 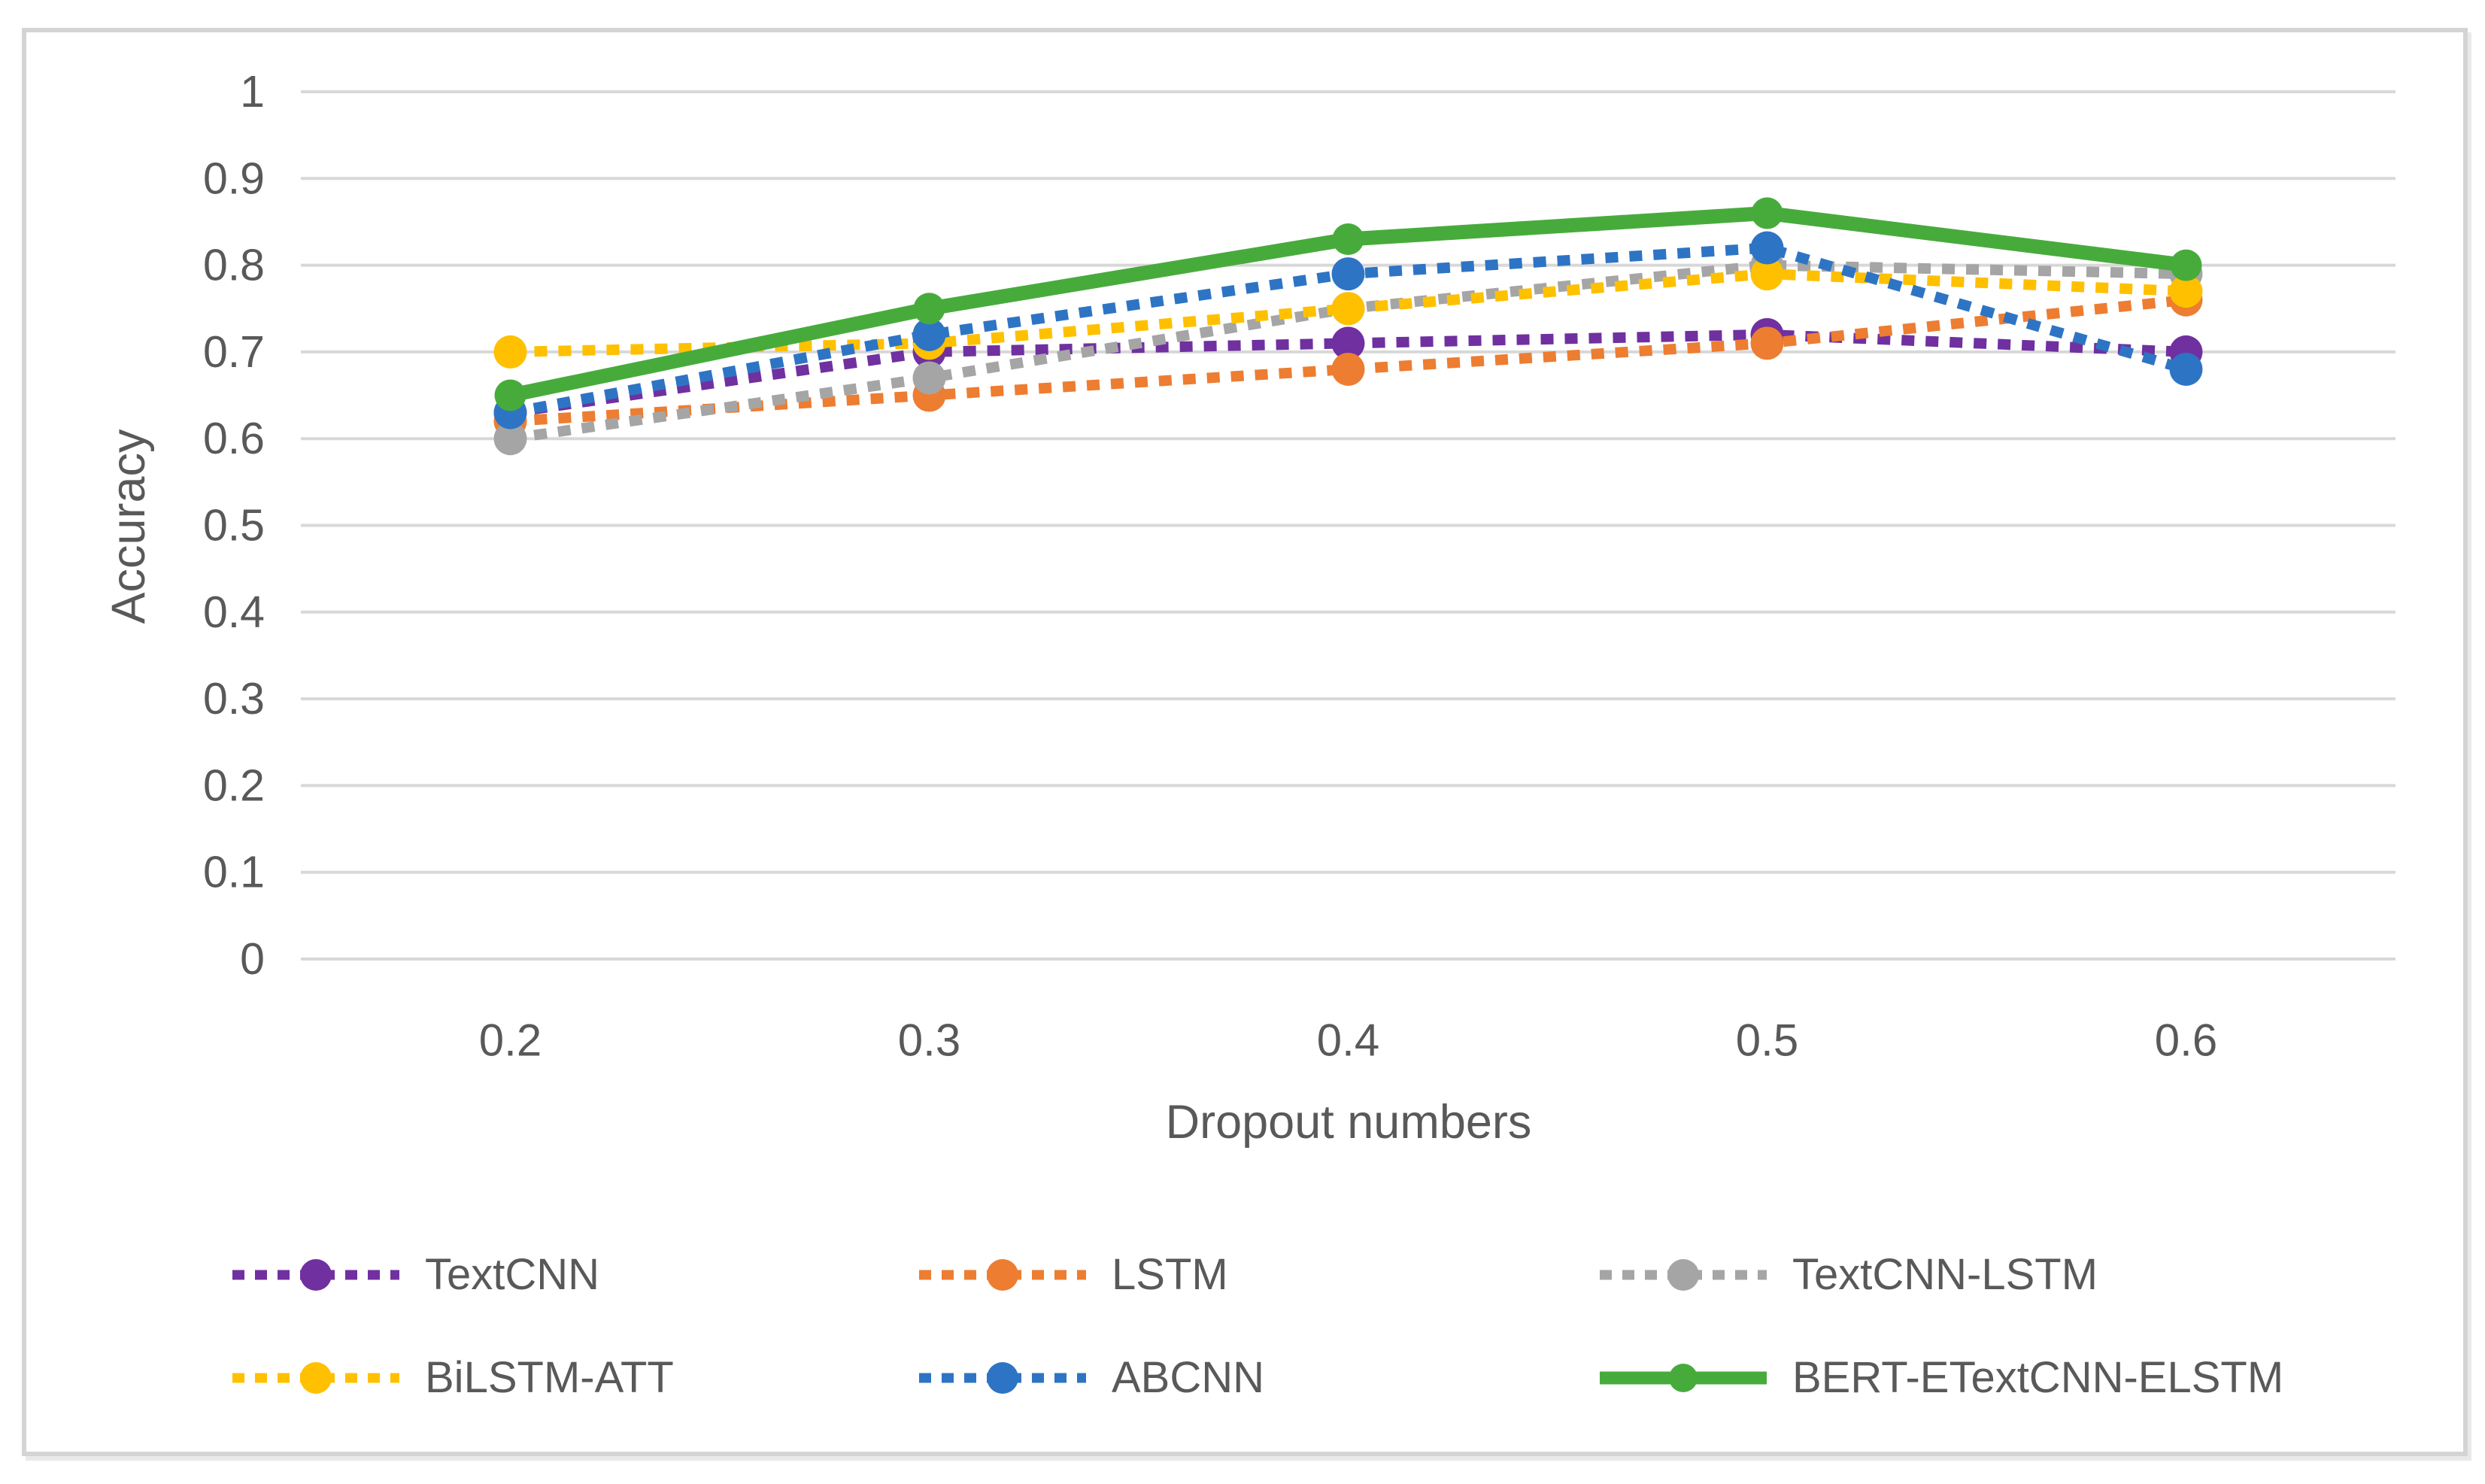 What do you see at coordinates (929, 1040) in the screenshot?
I see `x-tick-label: 0.3` at bounding box center [929, 1040].